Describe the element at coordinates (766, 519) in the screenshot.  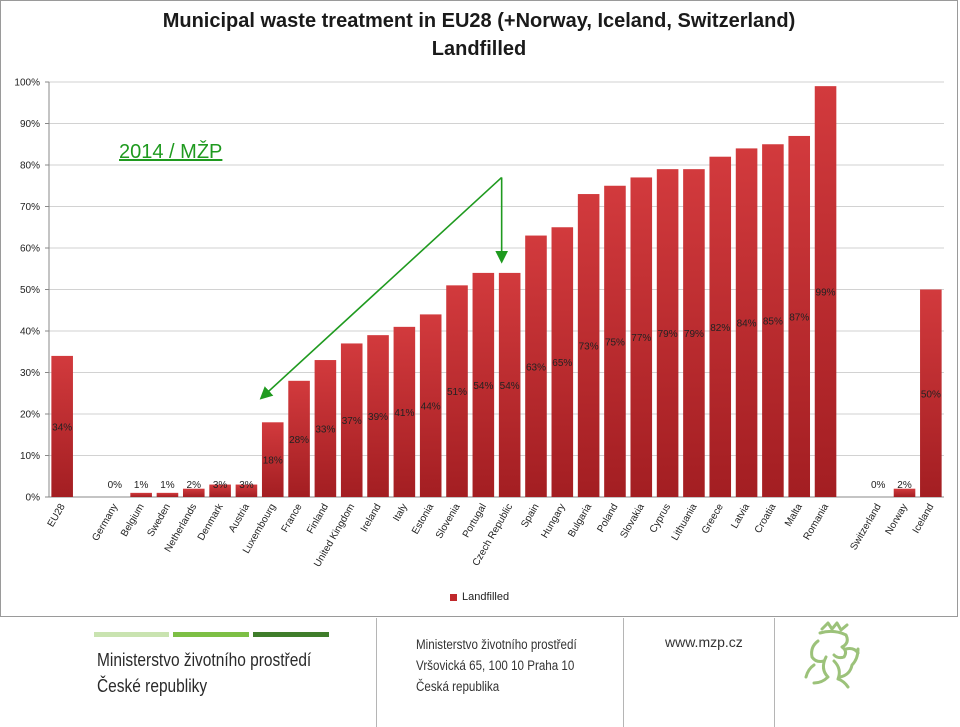
I see `x-tick-label: Croatia` at that location.